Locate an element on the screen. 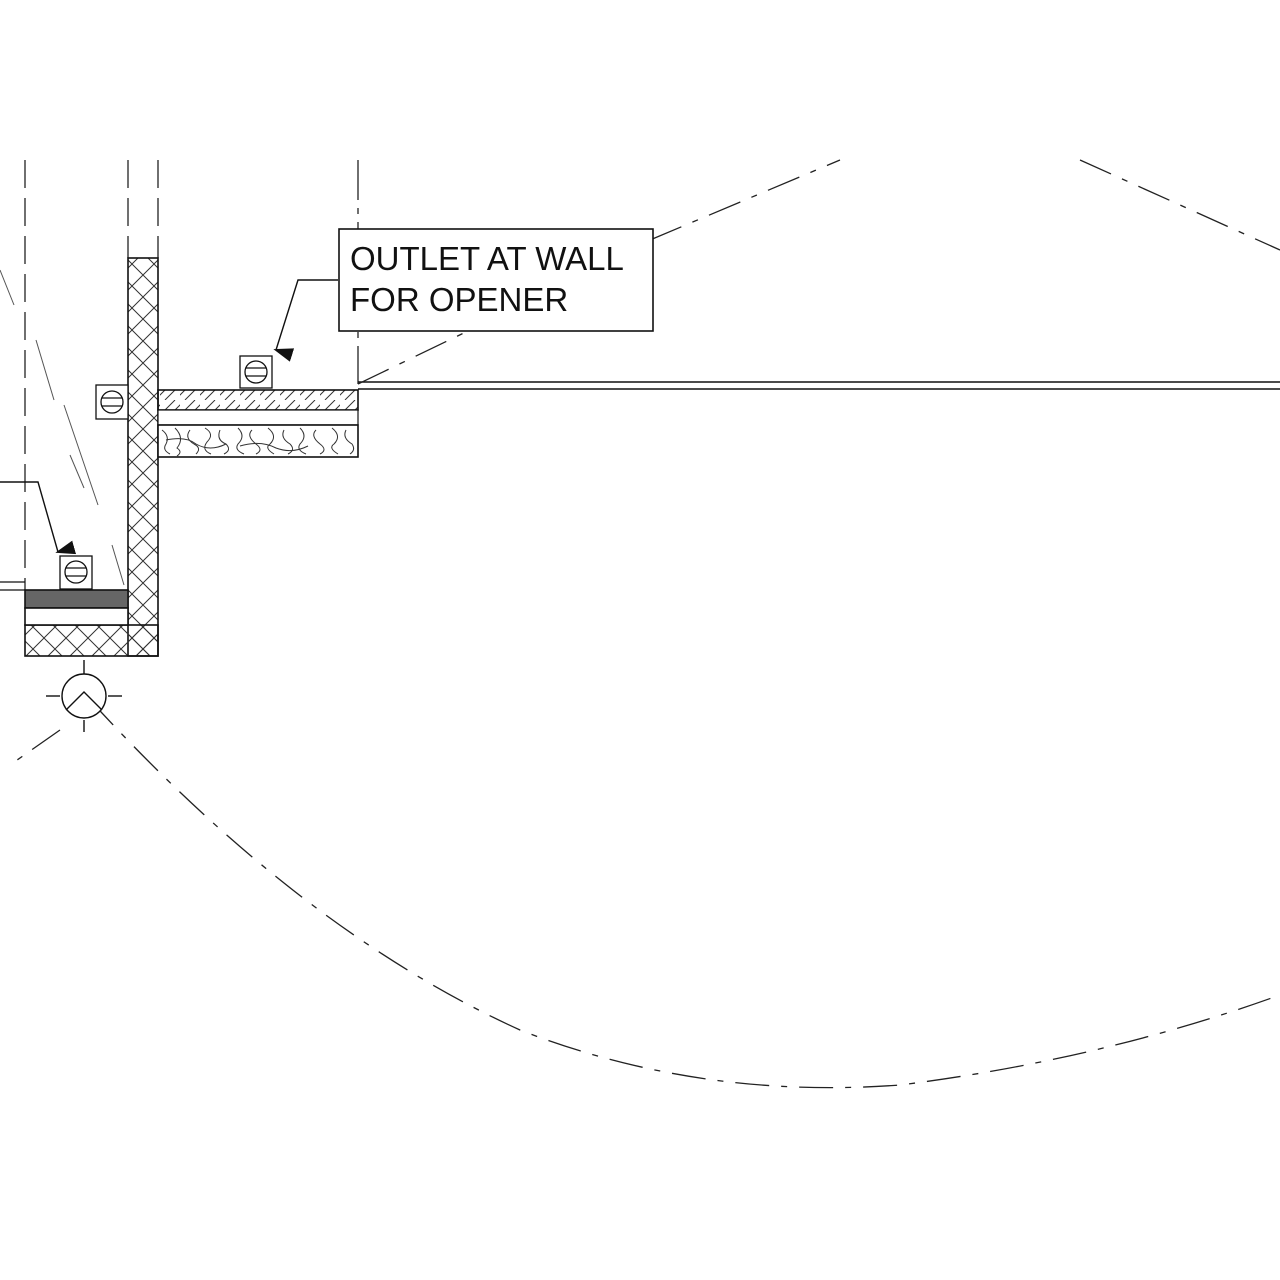  sill-section is located at coordinates (79, 619).